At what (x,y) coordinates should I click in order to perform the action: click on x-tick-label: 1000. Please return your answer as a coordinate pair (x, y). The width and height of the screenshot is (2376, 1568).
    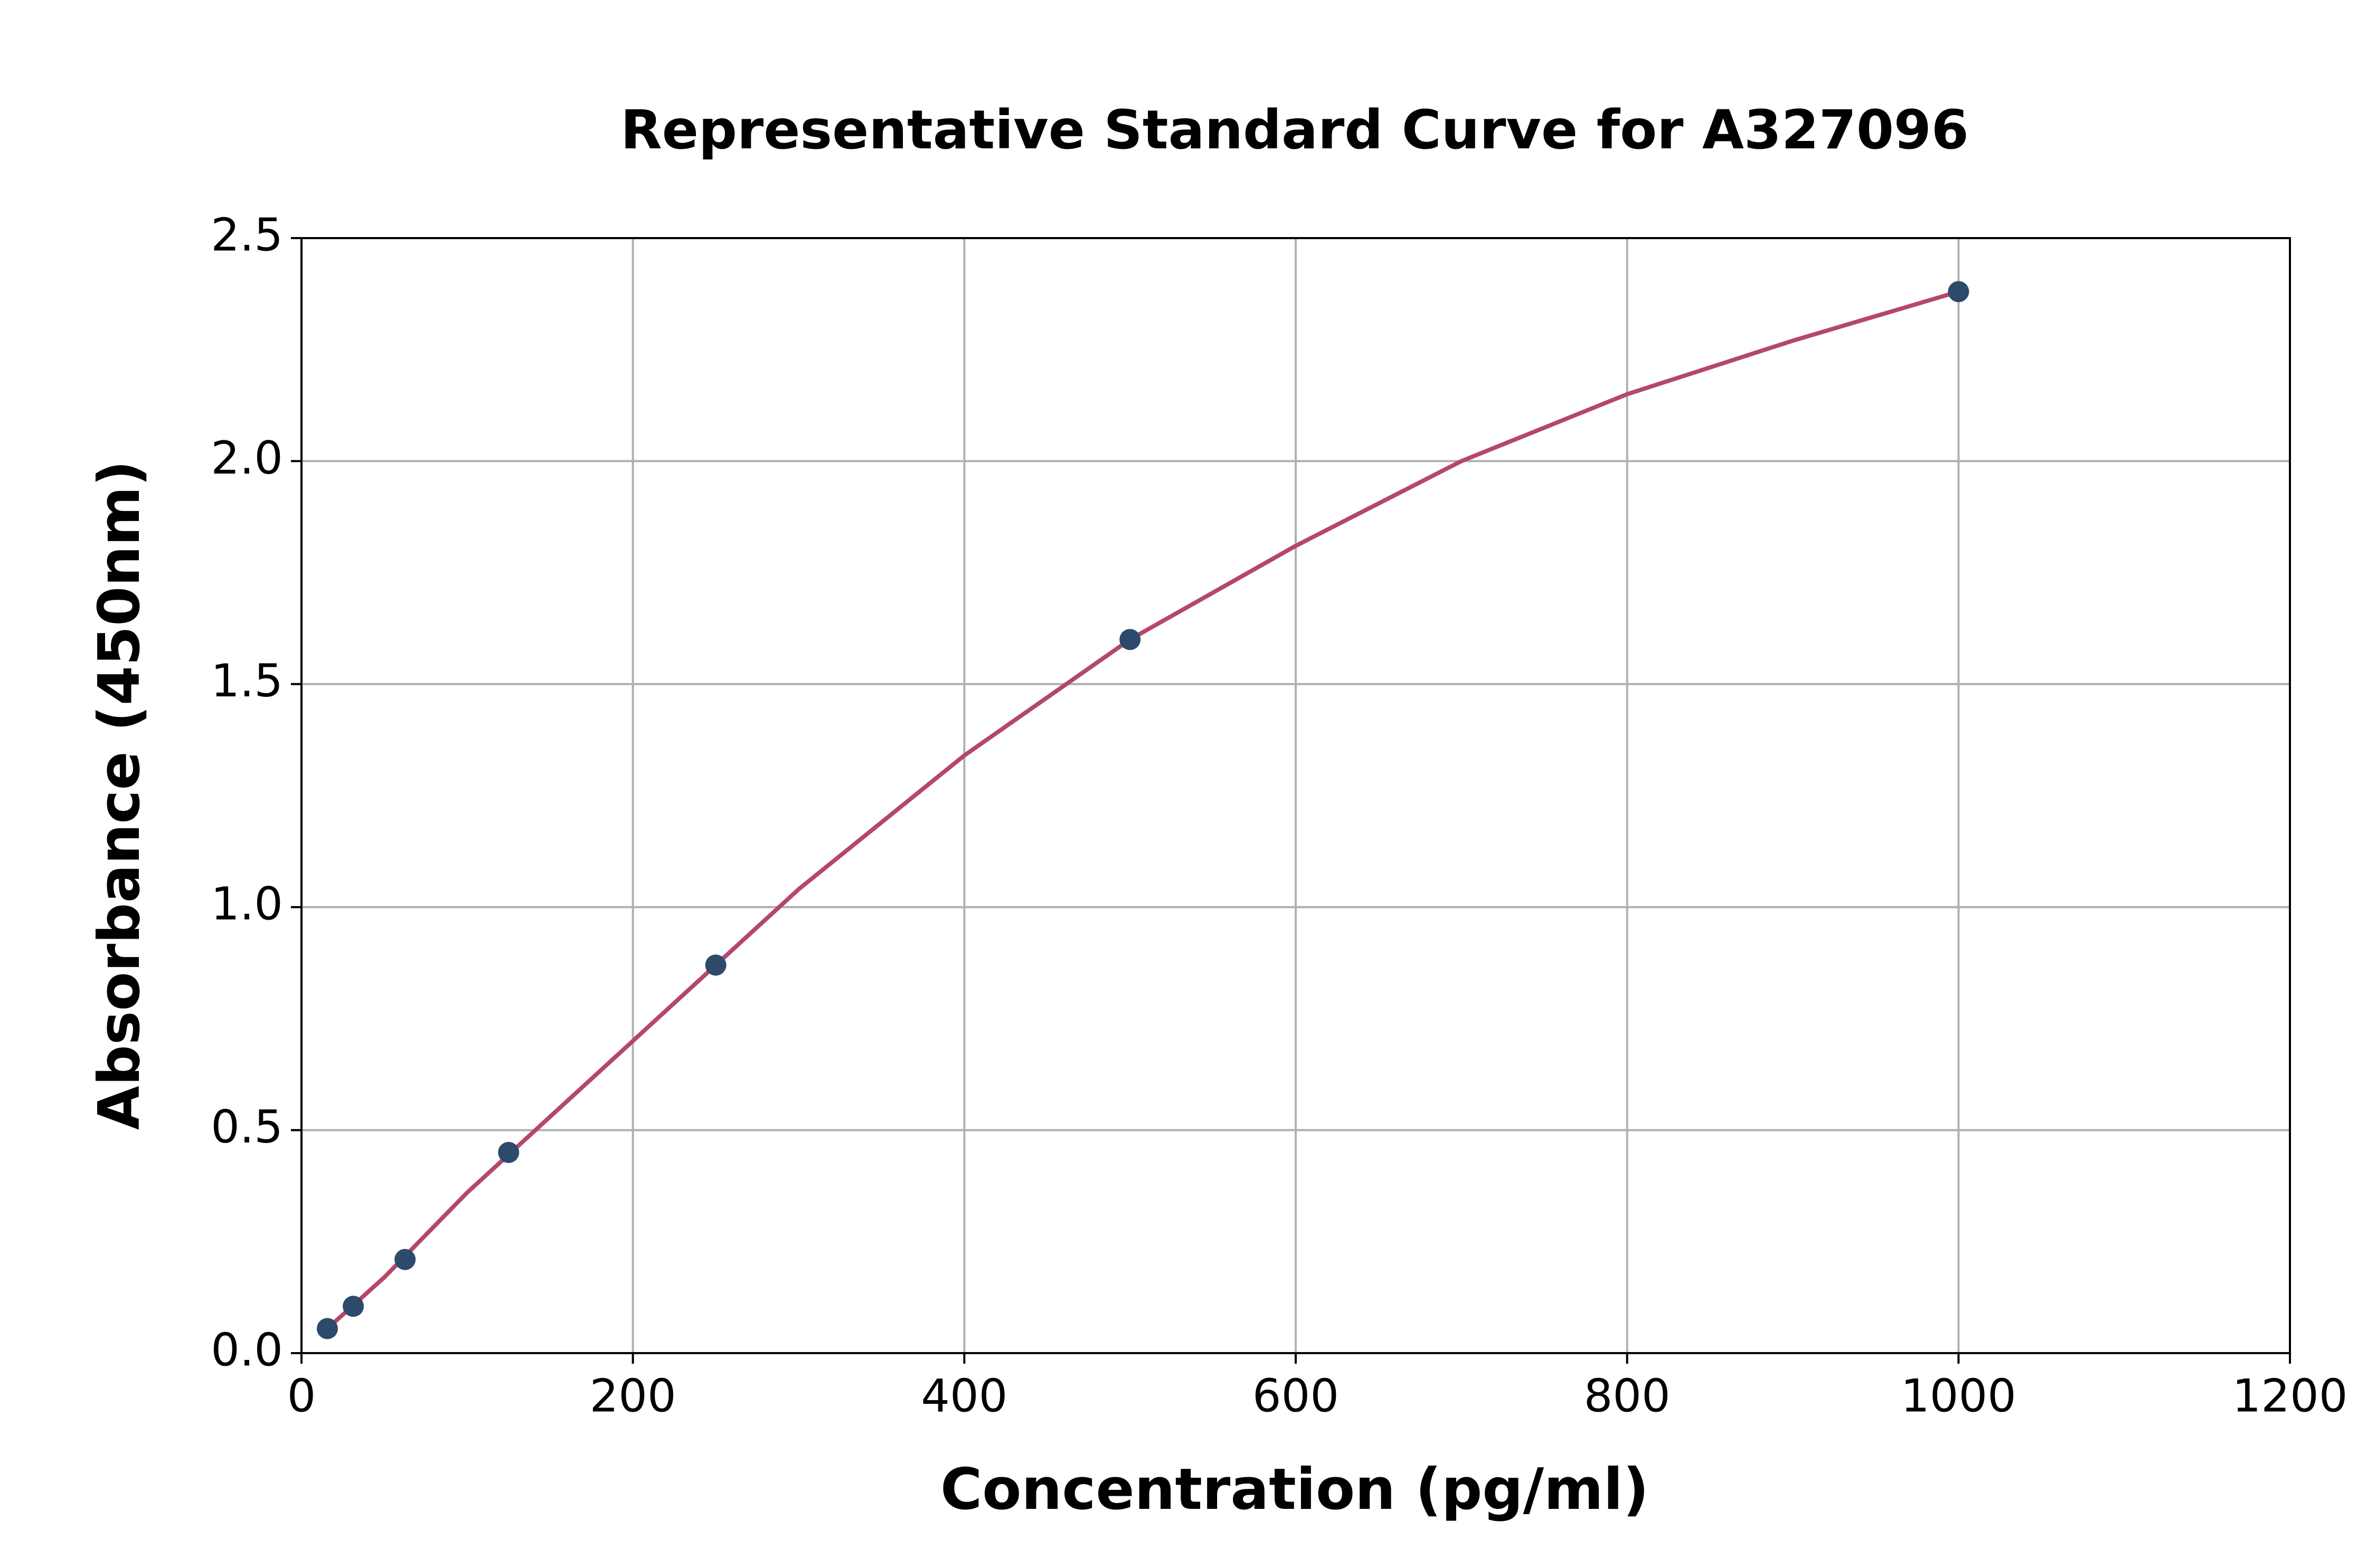
    Looking at the image, I should click on (1958, 1395).